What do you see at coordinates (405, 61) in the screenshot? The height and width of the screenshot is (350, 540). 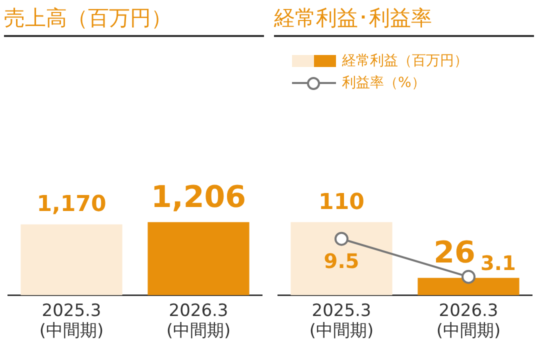 I see `legend-label: 経常利益（百万円）` at bounding box center [405, 61].